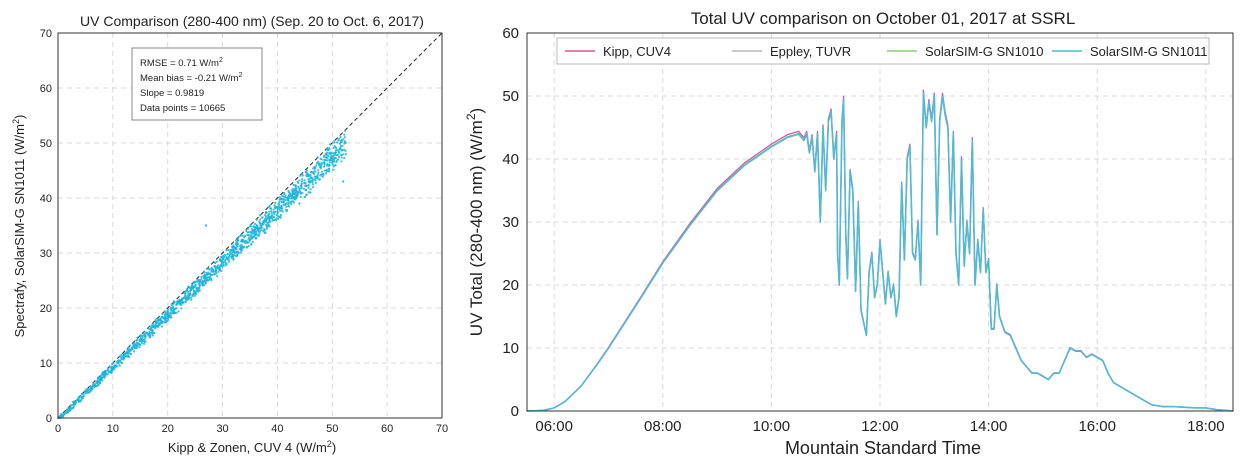  Describe the element at coordinates (1206, 426) in the screenshot. I see `right-x-tick-label: 18:00` at that location.